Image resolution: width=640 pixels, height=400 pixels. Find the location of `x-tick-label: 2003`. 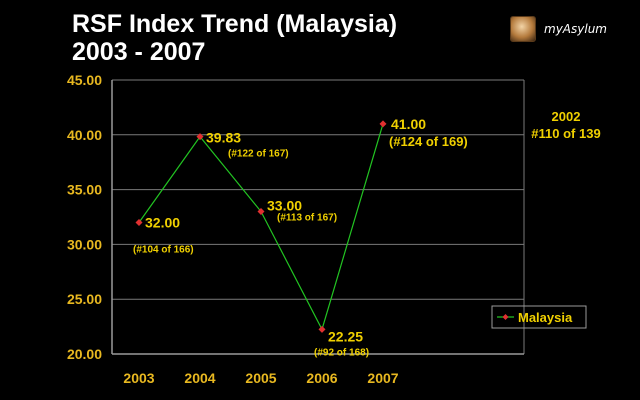

x-tick-label: 2003 is located at coordinates (138, 378).